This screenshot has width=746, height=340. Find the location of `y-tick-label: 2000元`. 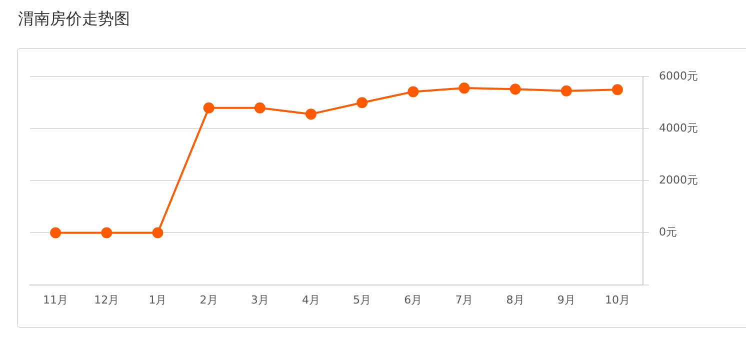

y-tick-label: 2000元 is located at coordinates (678, 180).